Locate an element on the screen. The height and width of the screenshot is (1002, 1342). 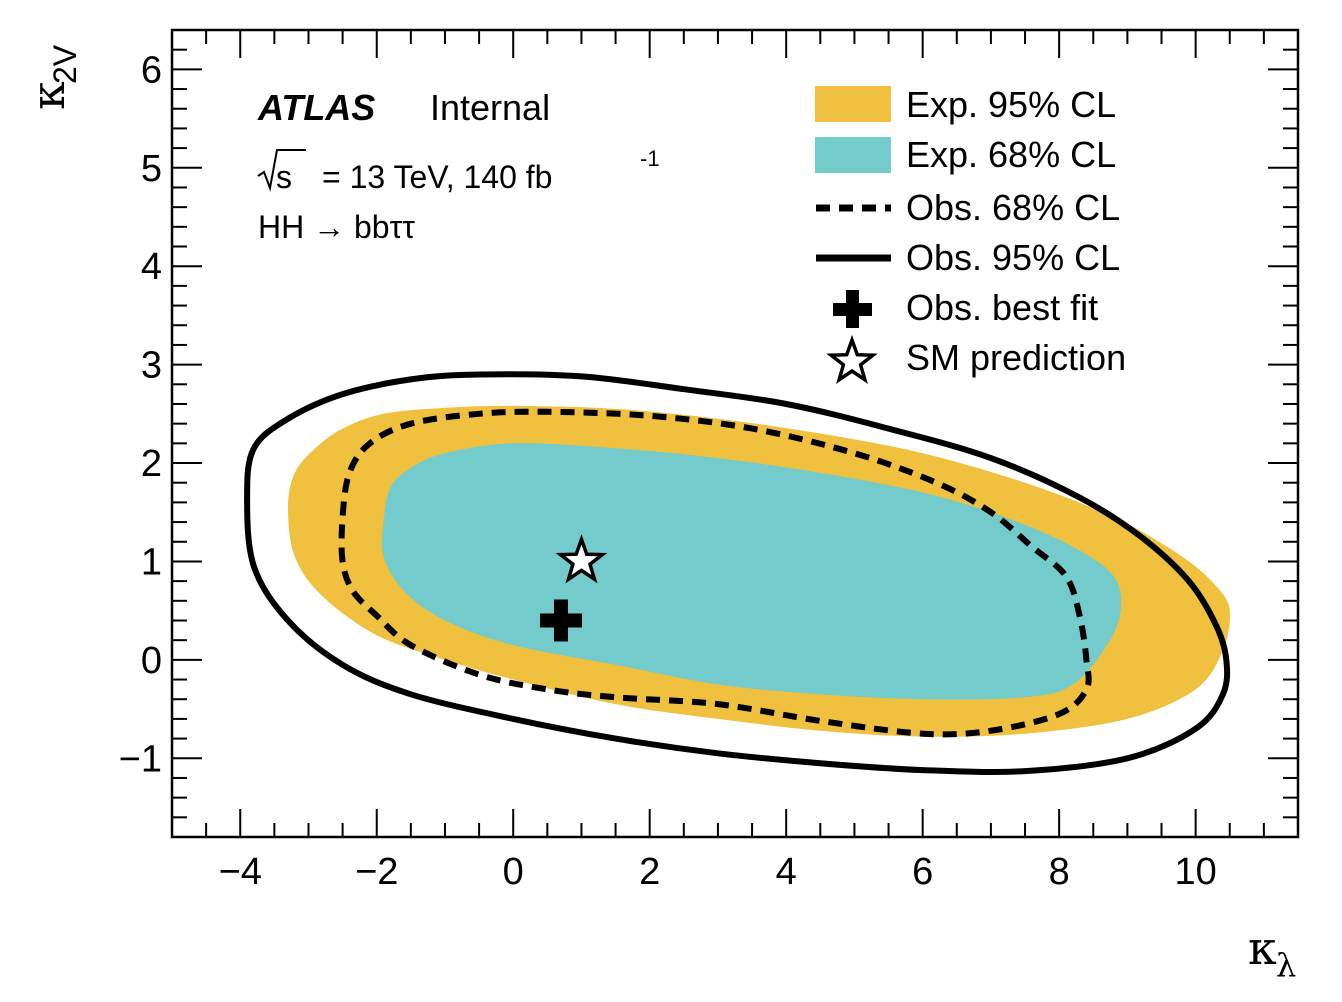
best-fit-marker is located at coordinates (560, 620).